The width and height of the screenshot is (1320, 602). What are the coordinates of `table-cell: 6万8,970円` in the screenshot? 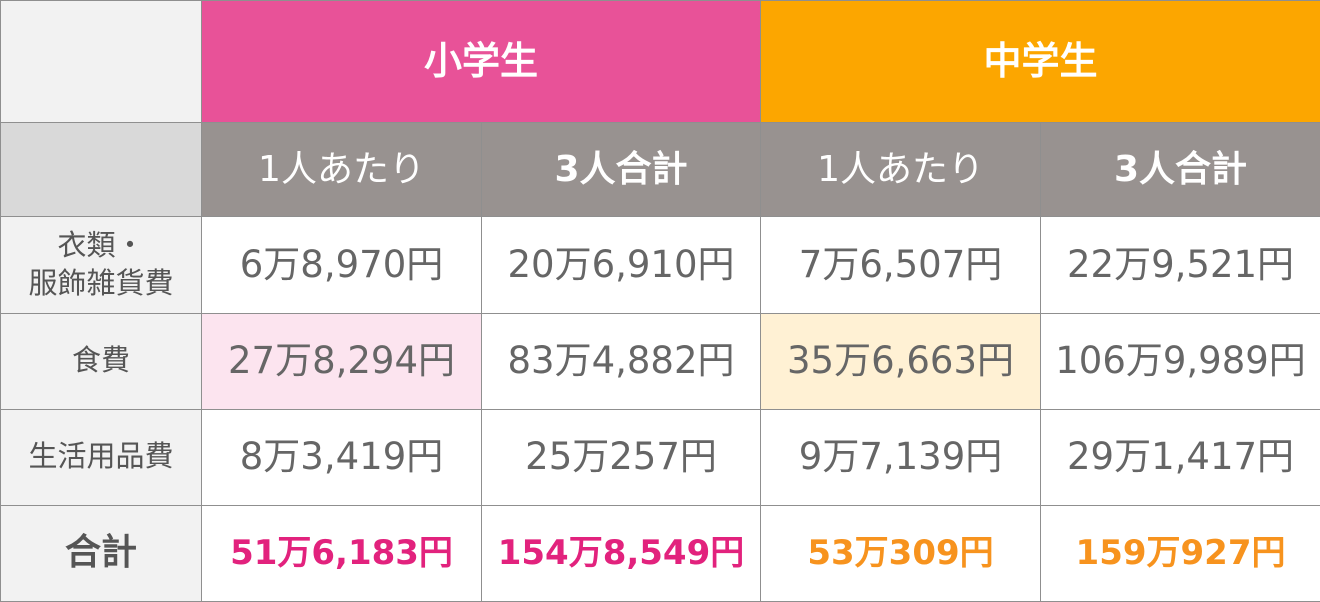 It's located at (341, 265).